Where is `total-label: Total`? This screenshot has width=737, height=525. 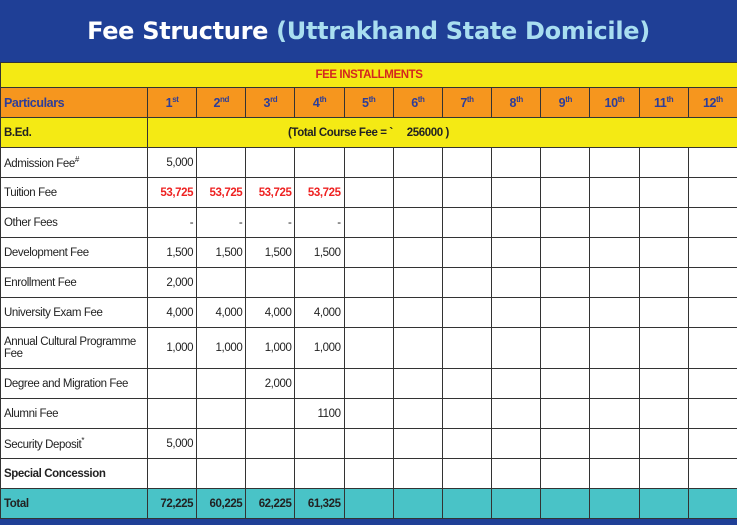 total-label: Total is located at coordinates (74, 503).